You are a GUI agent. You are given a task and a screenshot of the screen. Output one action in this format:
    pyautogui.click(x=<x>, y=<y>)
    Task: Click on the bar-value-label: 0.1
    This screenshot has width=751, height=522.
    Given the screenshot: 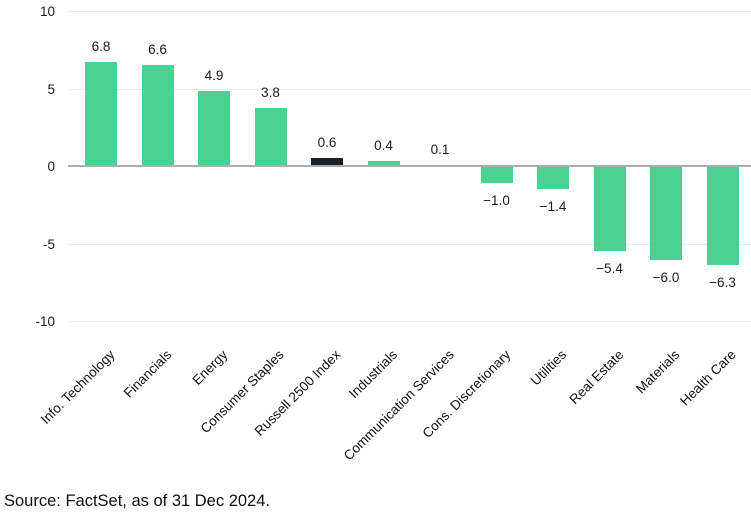 What is the action you would take?
    pyautogui.click(x=440, y=150)
    